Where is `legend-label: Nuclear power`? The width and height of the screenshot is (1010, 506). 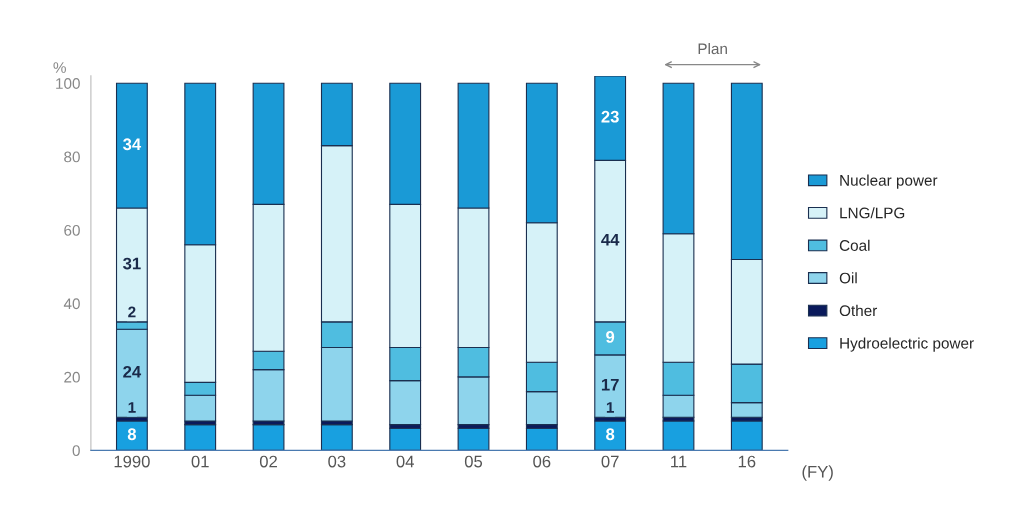 legend-label: Nuclear power is located at coordinates (889, 181).